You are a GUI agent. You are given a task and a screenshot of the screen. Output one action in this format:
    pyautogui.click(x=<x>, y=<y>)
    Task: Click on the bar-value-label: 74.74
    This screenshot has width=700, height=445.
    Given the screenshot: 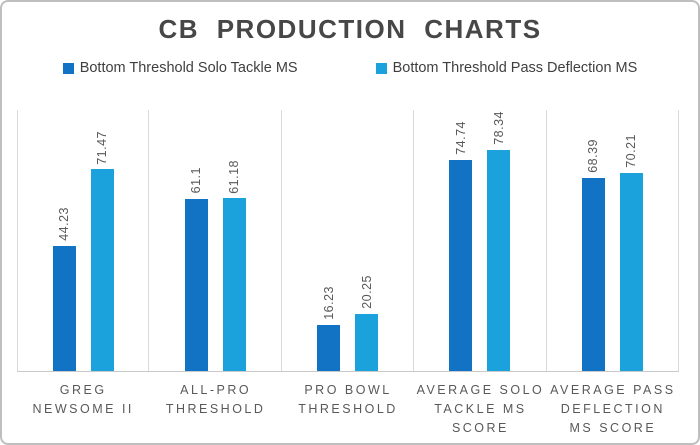 What is the action you would take?
    pyautogui.click(x=460, y=138)
    